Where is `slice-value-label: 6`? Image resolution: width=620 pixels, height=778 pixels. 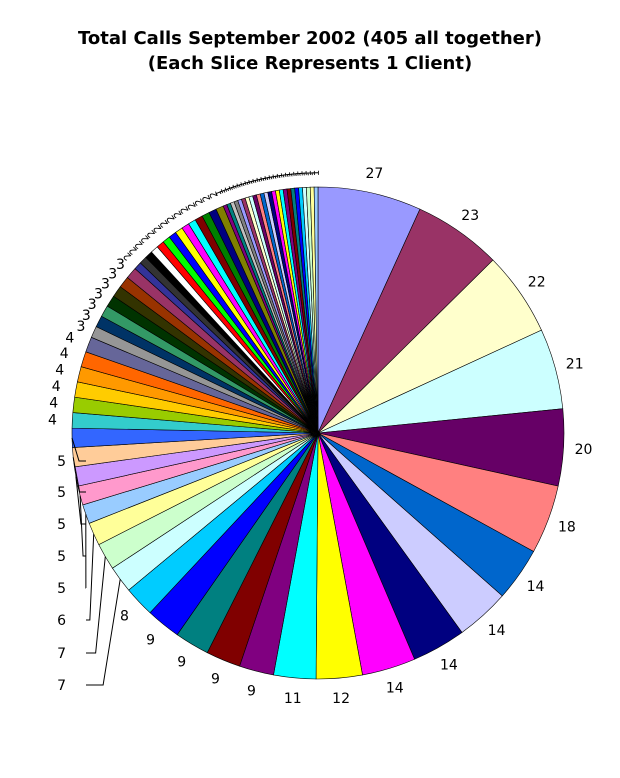 slice-value-label: 6 is located at coordinates (61, 621).